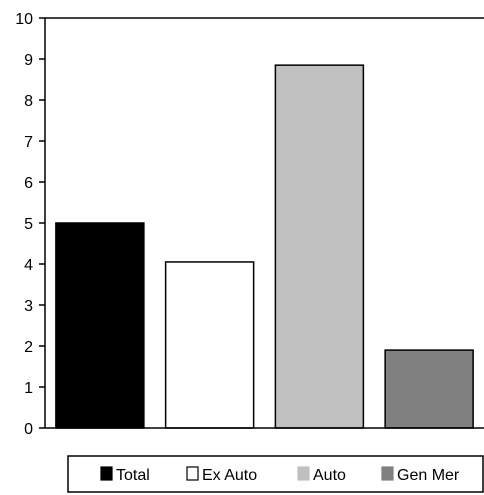 This screenshot has width=484, height=495. What do you see at coordinates (28, 347) in the screenshot?
I see `y-tick-label: 2` at bounding box center [28, 347].